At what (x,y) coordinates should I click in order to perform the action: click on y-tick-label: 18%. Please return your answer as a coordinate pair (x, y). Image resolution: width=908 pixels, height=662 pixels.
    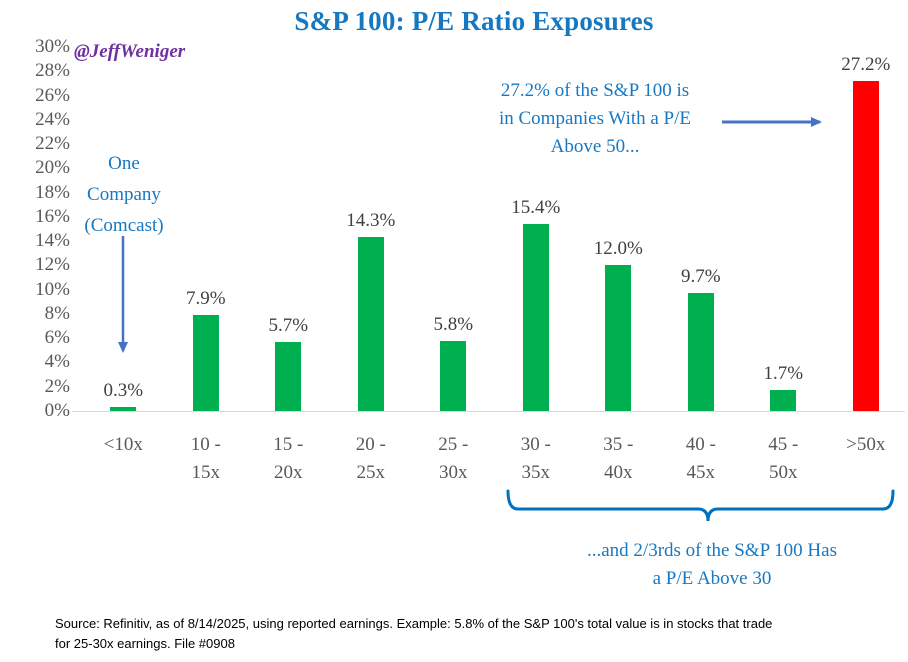
    Looking at the image, I should click on (52, 192).